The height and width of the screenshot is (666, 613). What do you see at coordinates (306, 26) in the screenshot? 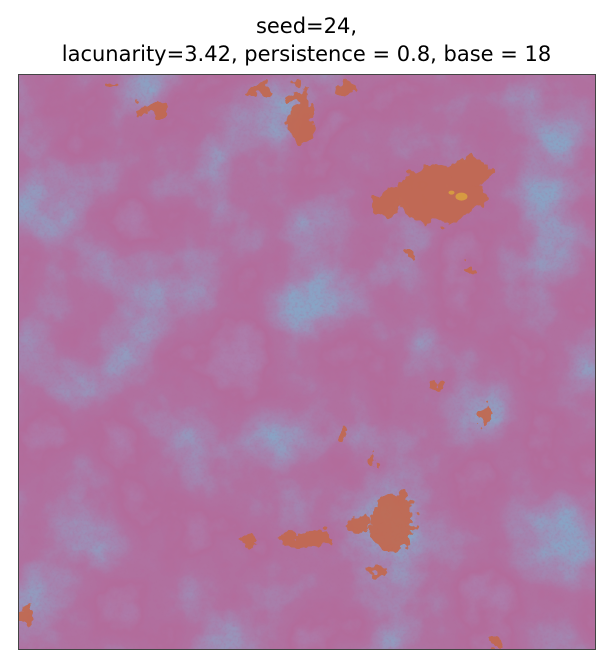
I see `figure-title-line-1: seed=24,` at bounding box center [306, 26].